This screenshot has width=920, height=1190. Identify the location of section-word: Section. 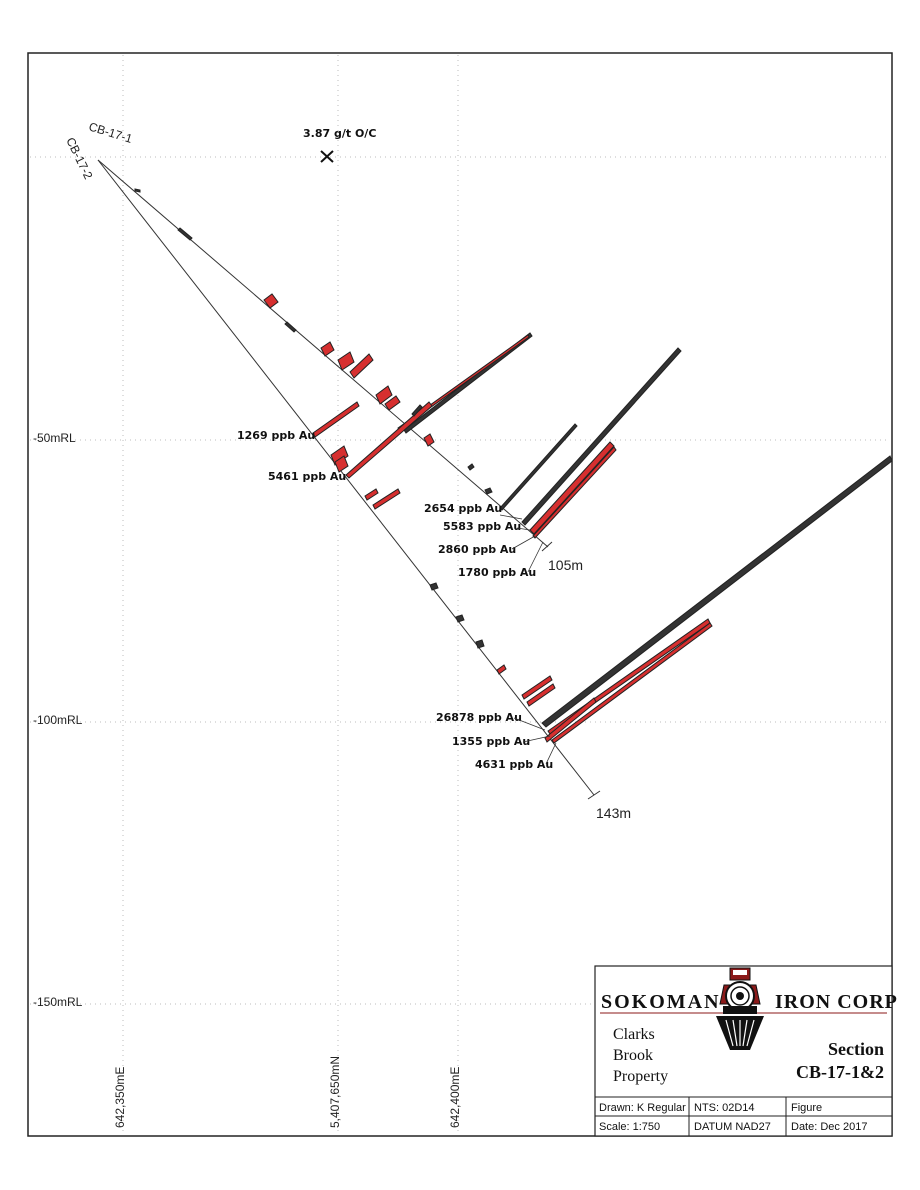
(856, 1049).